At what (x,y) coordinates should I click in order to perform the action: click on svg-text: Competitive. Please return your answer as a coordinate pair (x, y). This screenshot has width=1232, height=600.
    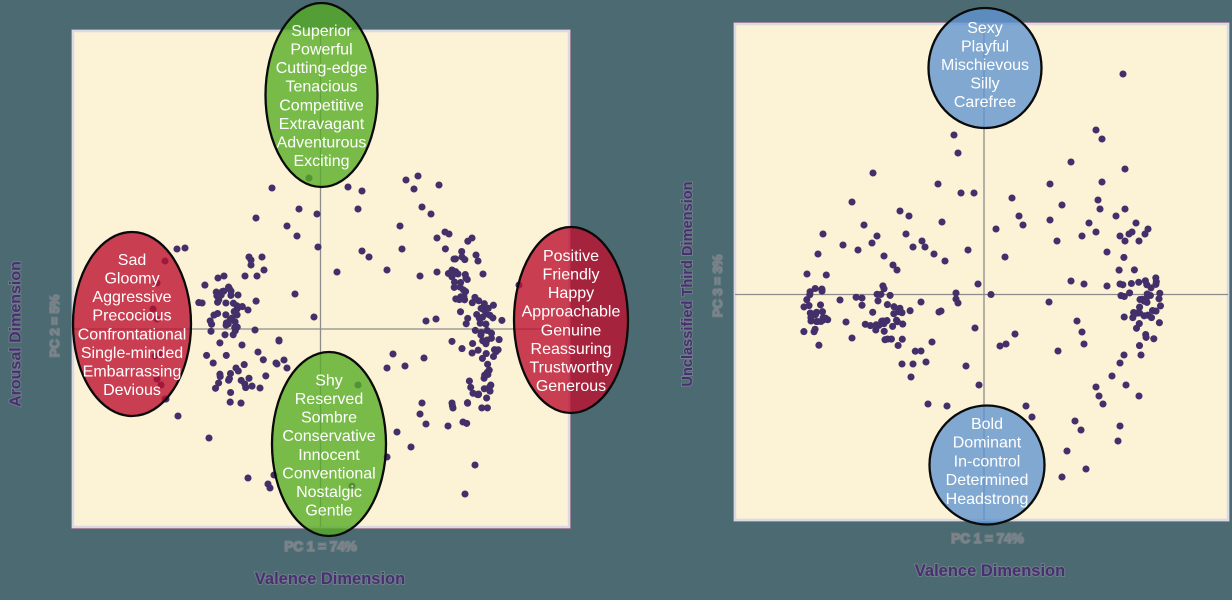
    Looking at the image, I should click on (321, 105).